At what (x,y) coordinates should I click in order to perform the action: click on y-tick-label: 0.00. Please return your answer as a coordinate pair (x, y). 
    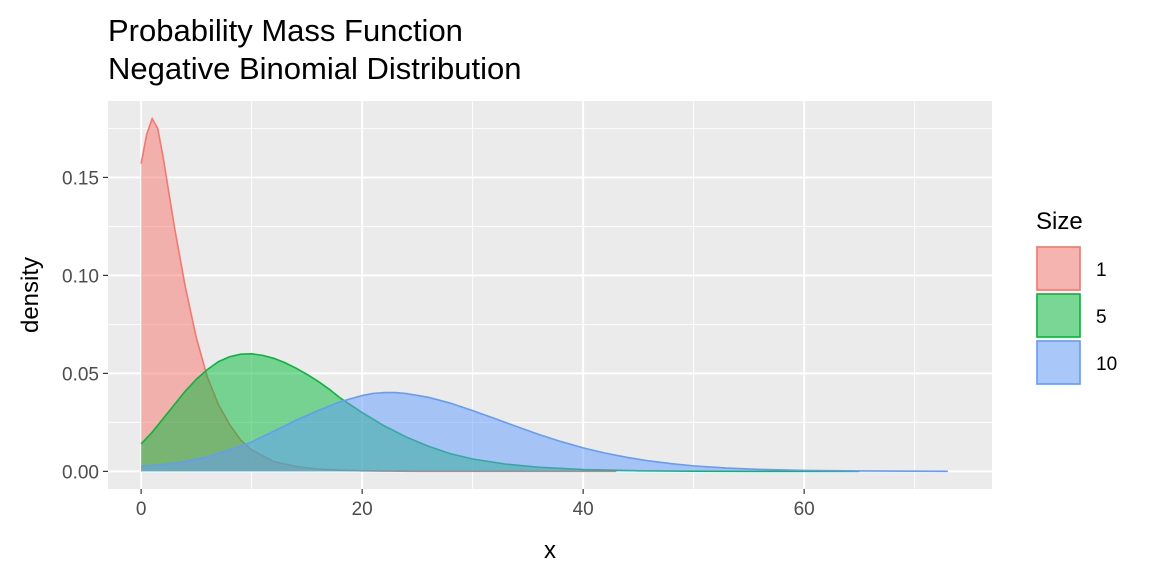
    Looking at the image, I should click on (80, 472).